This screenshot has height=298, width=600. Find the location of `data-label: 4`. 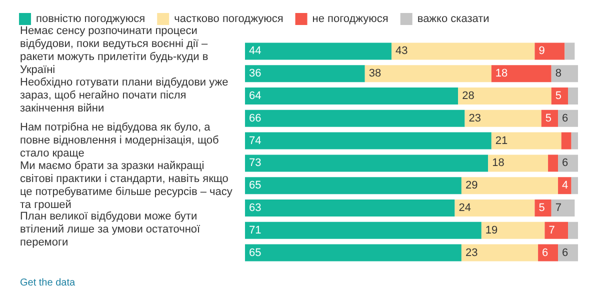

data-label: 4 is located at coordinates (565, 186).